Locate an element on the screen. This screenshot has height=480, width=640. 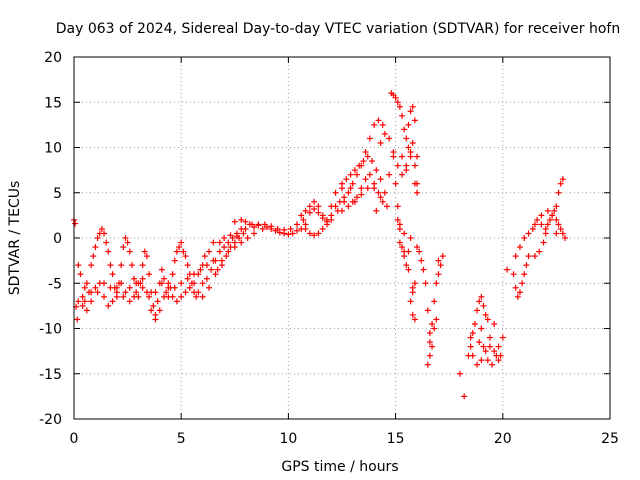
x-tick-labels: 0 5 10 15 20 25 is located at coordinates (344, 439).